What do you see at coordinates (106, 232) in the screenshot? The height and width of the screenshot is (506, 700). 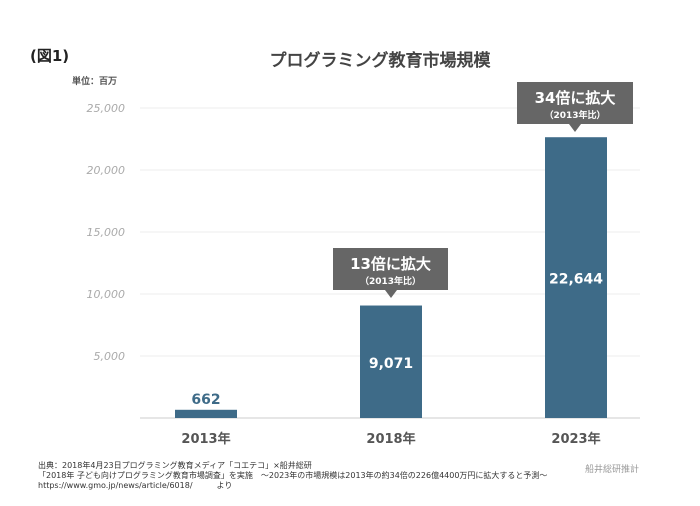 I see `y-tick-label: 15,000` at bounding box center [106, 232].